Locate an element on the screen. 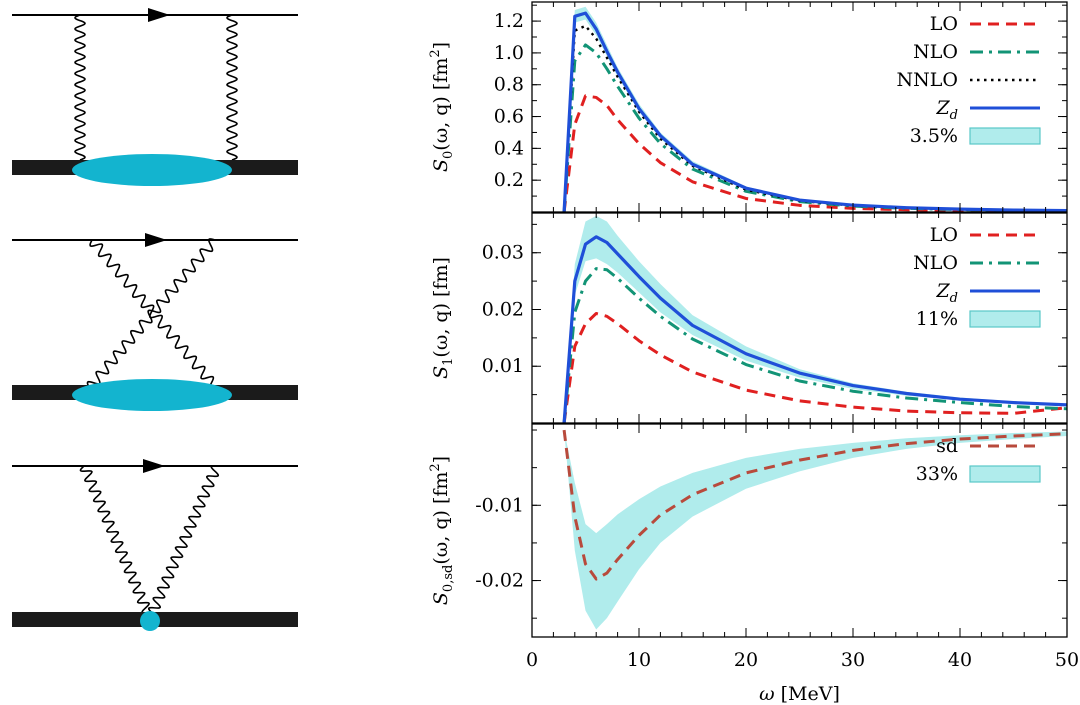  diagram-two-photon-exchange-direct is located at coordinates (155, 97).